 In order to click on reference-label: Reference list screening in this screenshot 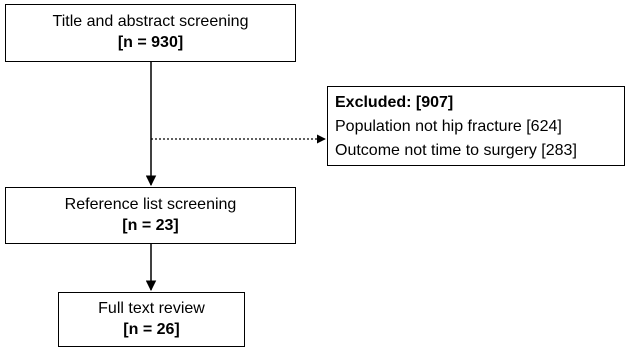, I will do `click(150, 204)`.